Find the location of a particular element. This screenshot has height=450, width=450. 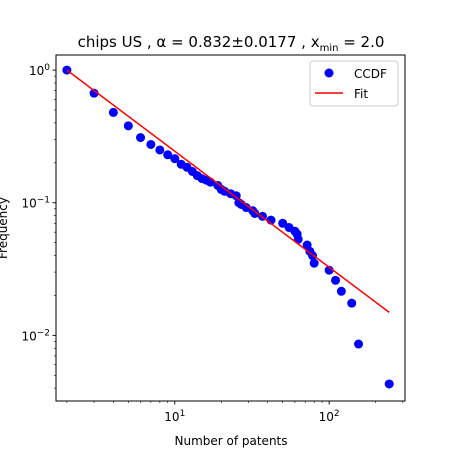

y-axis-label: Frequency is located at coordinates (5, 228).